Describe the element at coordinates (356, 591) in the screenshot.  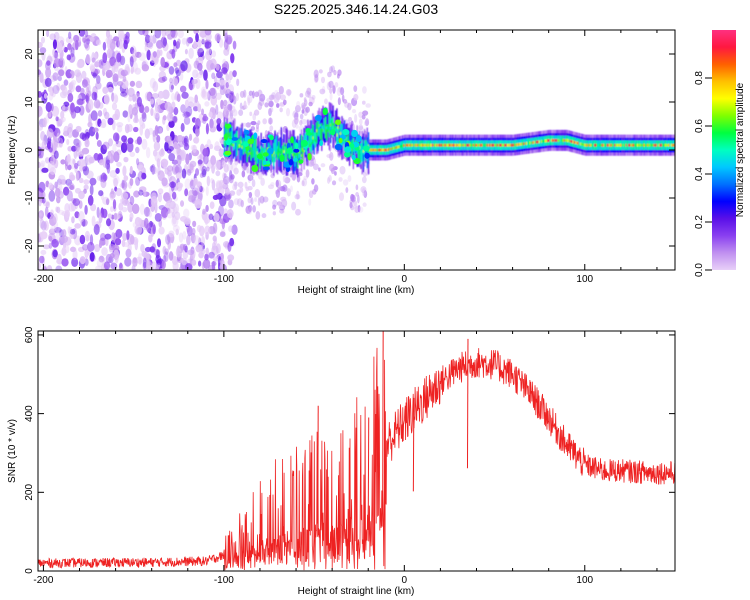
I see `snr-xlabel: Height of straight line (km)` at that location.